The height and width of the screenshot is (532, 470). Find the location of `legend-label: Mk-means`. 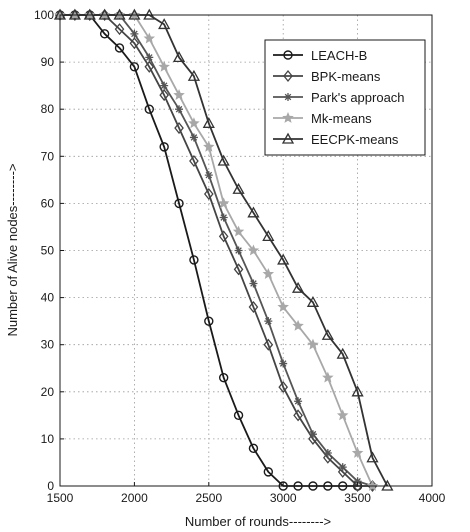

legend-label: Mk-means is located at coordinates (341, 118).